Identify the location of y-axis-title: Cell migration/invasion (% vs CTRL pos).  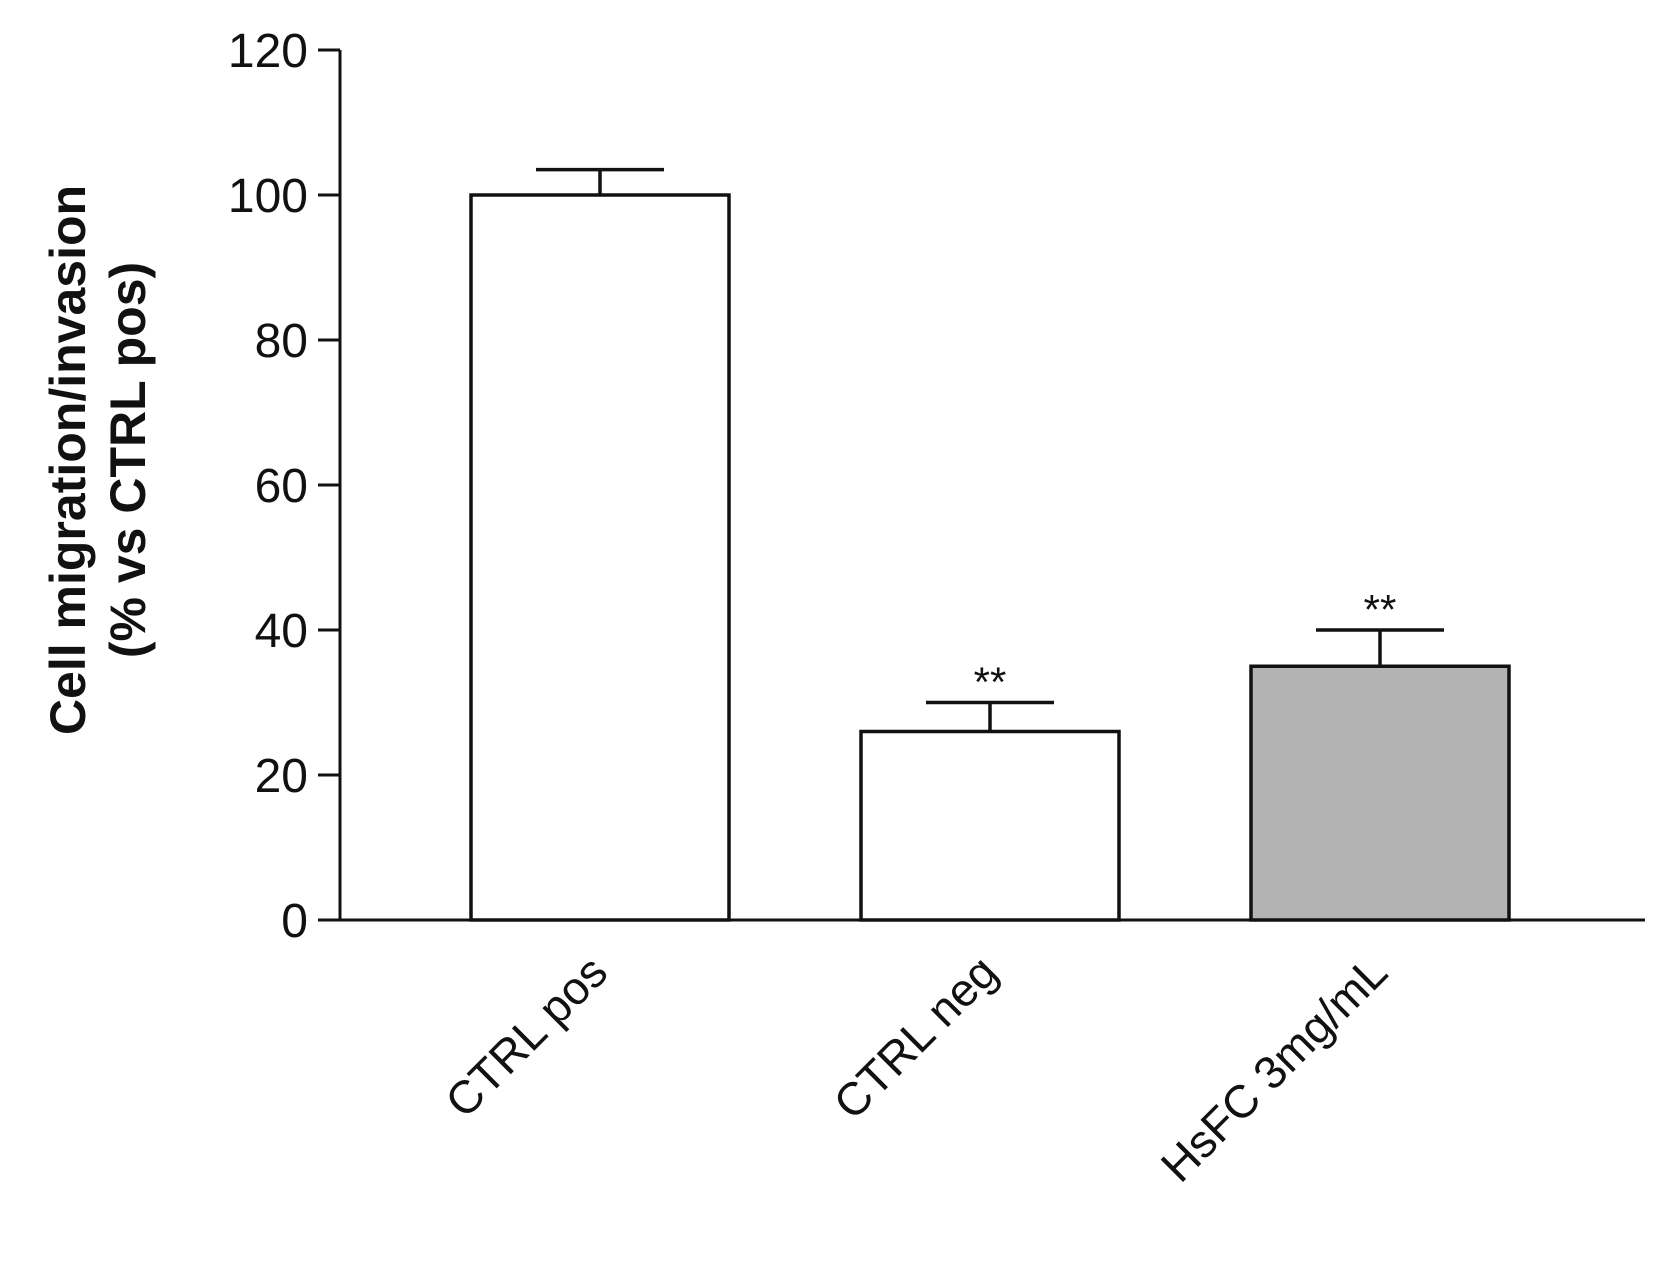
(98, 460).